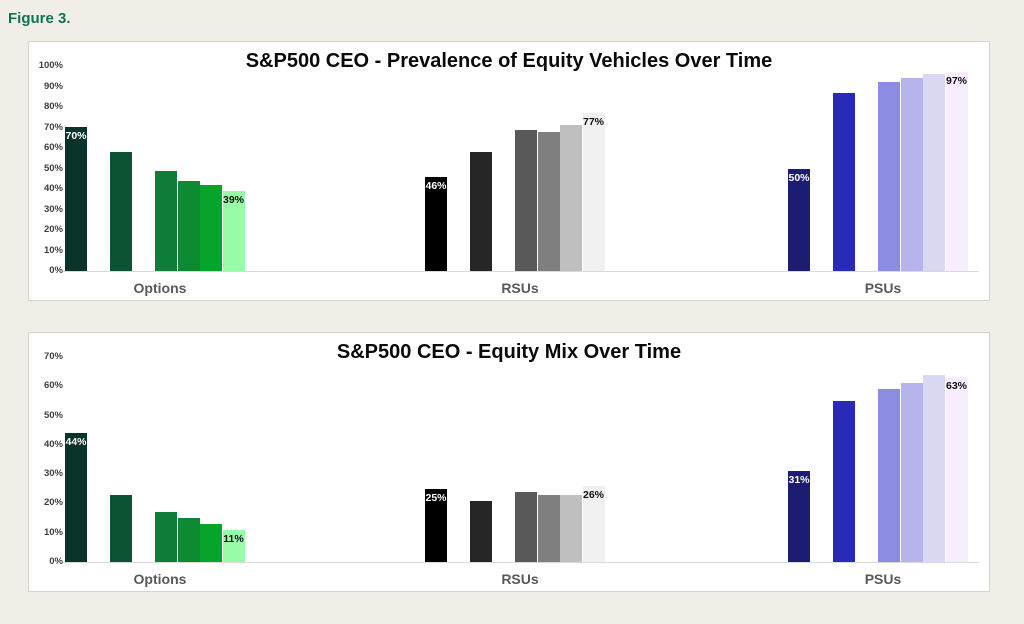 The height and width of the screenshot is (624, 1024). I want to click on bar-value-label: 26%, so click(593, 495).